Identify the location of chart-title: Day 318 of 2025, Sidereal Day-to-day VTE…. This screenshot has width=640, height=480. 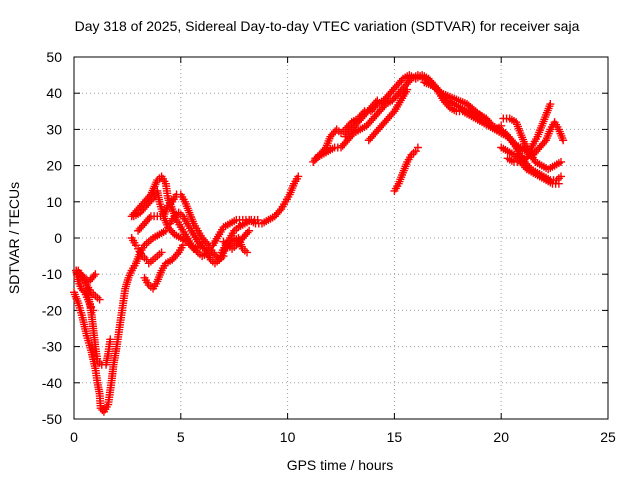
(327, 26).